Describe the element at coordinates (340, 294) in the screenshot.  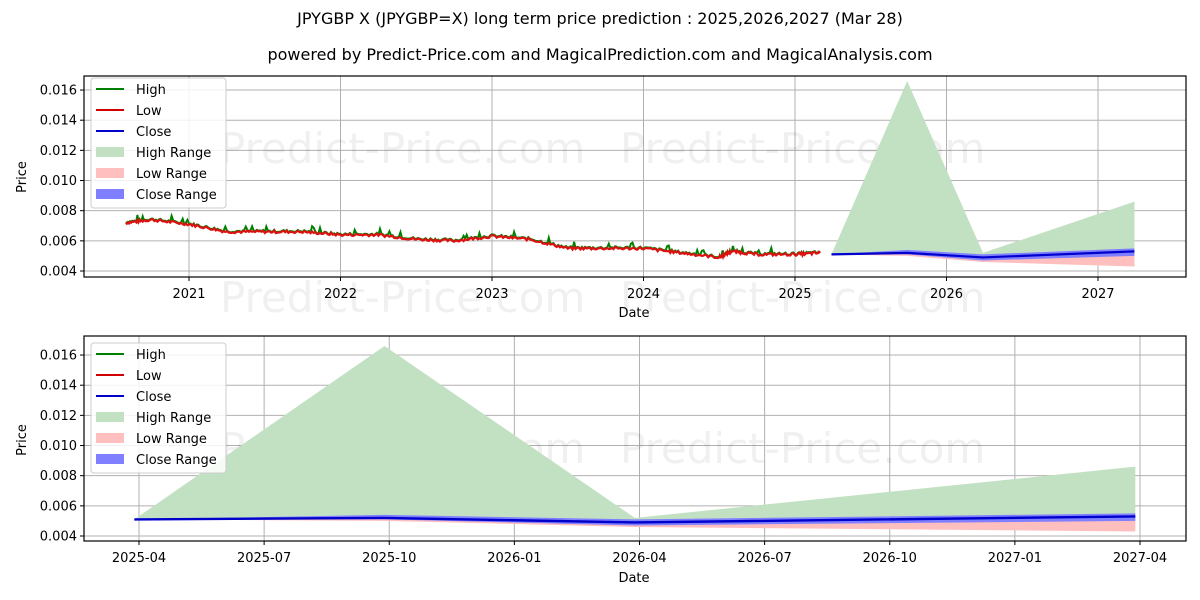
I see `x-tick-label: 2022` at that location.